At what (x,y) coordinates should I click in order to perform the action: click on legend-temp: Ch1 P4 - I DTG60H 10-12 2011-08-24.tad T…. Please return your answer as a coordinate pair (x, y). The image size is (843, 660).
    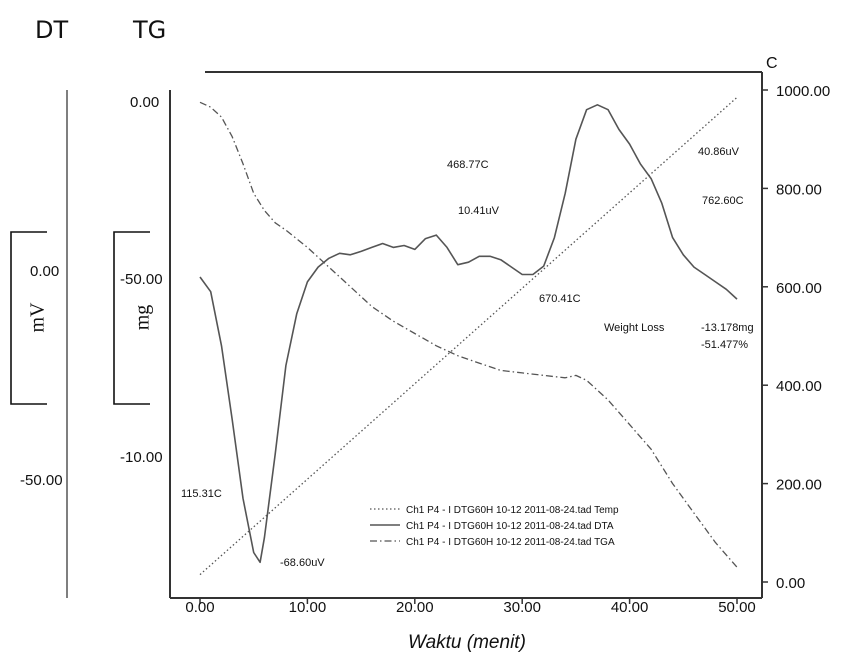
    Looking at the image, I should click on (512, 510).